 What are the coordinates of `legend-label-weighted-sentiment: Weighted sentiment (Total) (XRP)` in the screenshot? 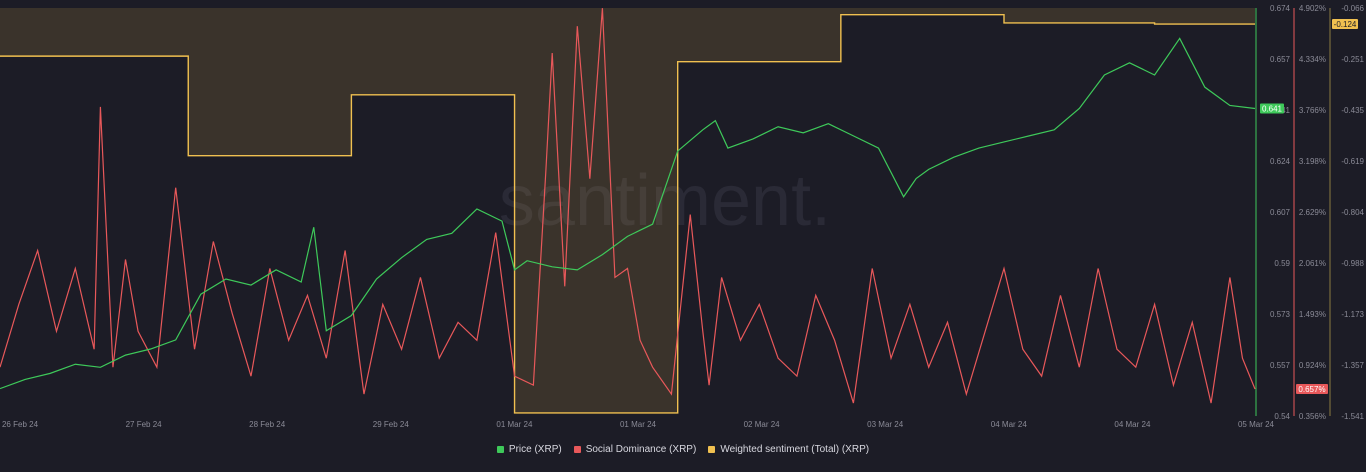 It's located at (795, 449).